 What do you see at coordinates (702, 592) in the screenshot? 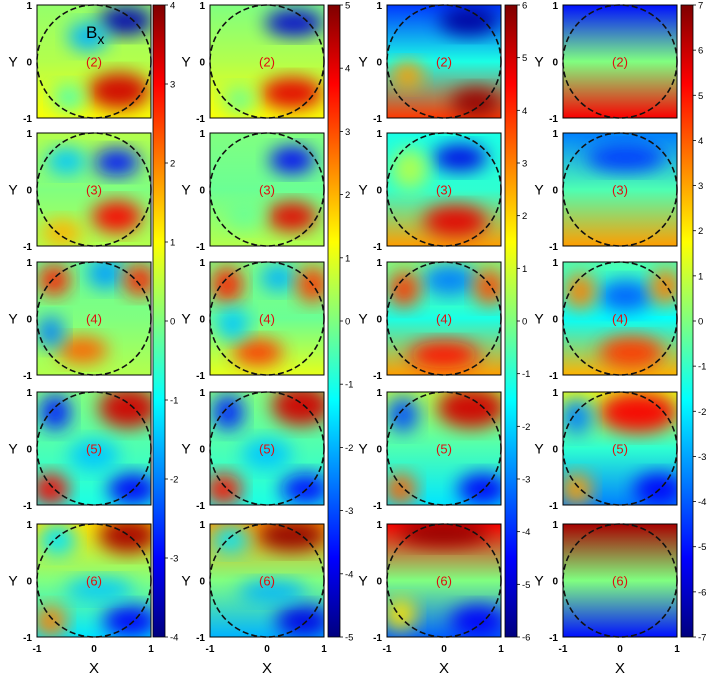
I see `colorbar-tick-label: -6` at bounding box center [702, 592].